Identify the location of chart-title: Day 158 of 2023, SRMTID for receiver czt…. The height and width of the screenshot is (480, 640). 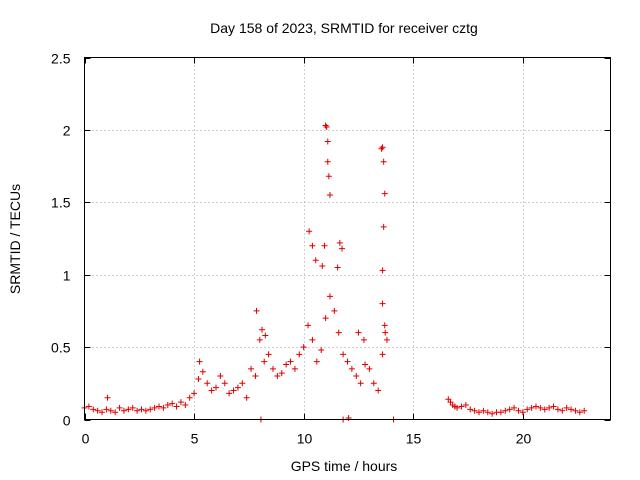
(344, 28).